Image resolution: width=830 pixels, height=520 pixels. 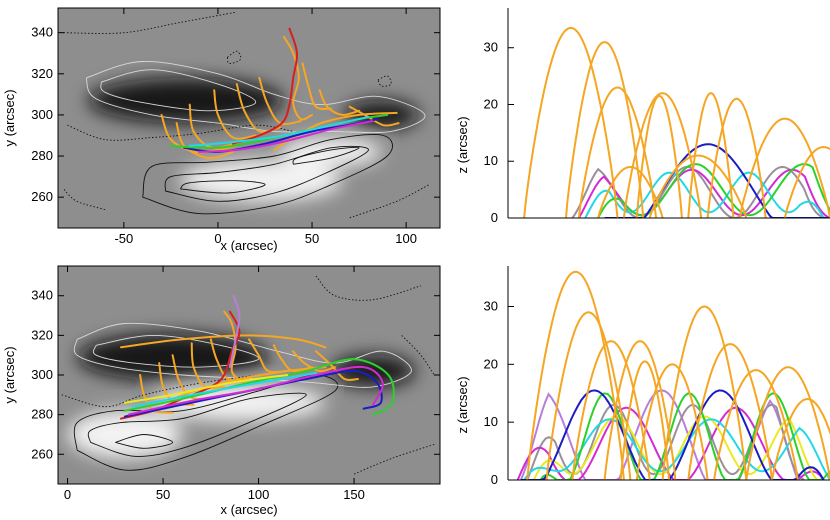 What do you see at coordinates (248, 245) in the screenshot?
I see `x-axis-label-top-left: x (arcsec)` at bounding box center [248, 245].